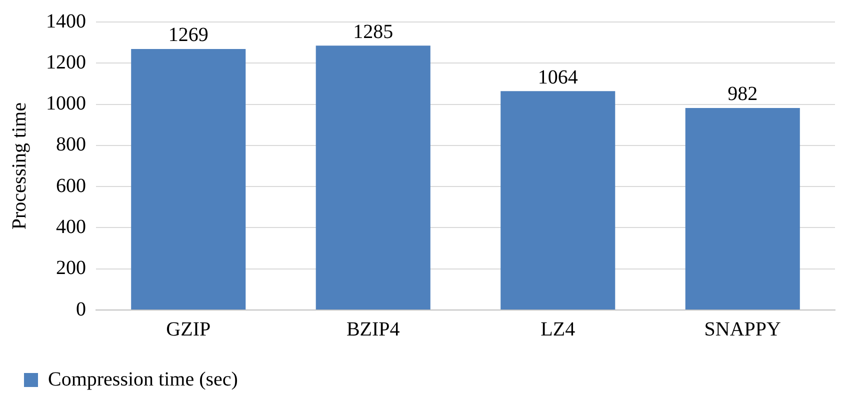 The image size is (841, 400). Describe the element at coordinates (373, 329) in the screenshot. I see `x-tick-label: BZIP4` at that location.